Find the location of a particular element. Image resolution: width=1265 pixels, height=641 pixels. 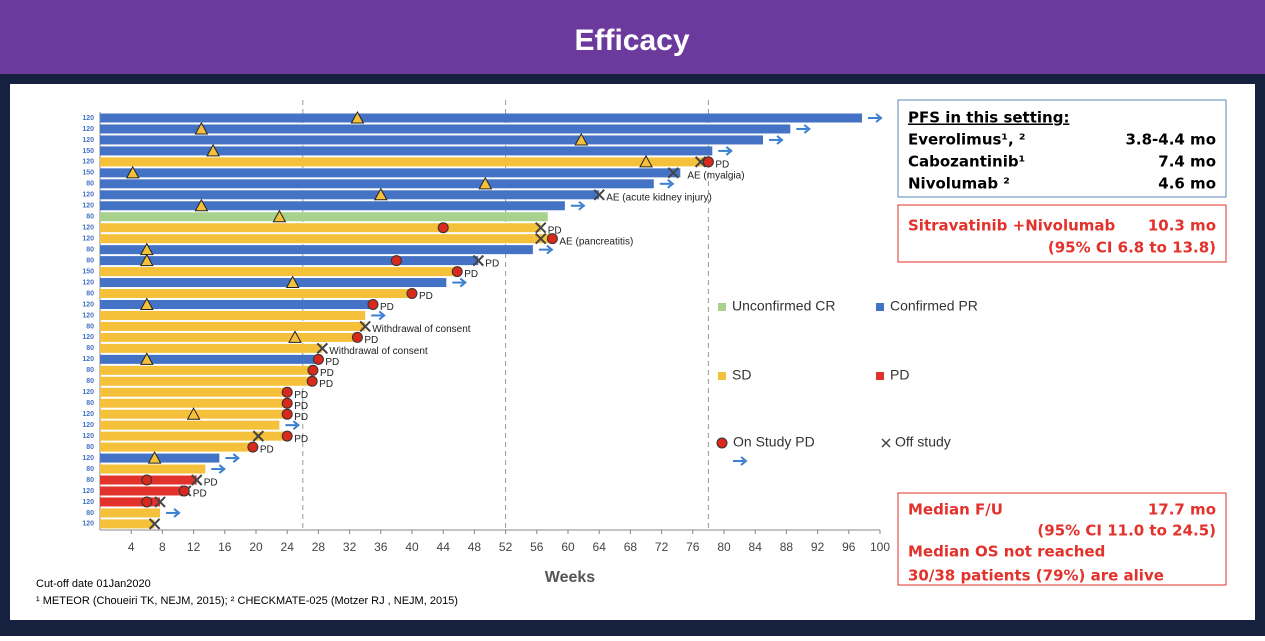

pfs-value: 3.8-4.4 mo is located at coordinates (1170, 140).